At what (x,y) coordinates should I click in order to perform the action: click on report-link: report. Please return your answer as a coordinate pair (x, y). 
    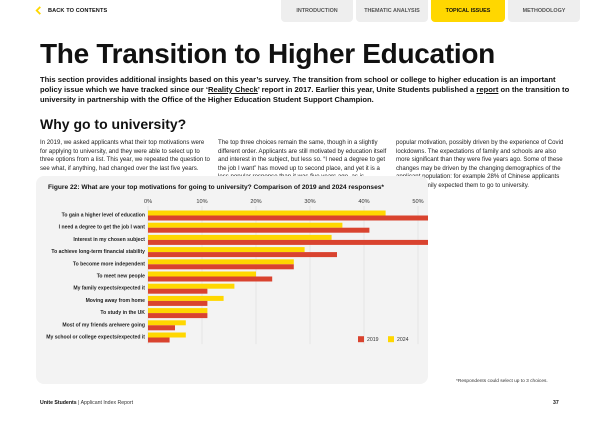
    Looking at the image, I should click on (487, 89).